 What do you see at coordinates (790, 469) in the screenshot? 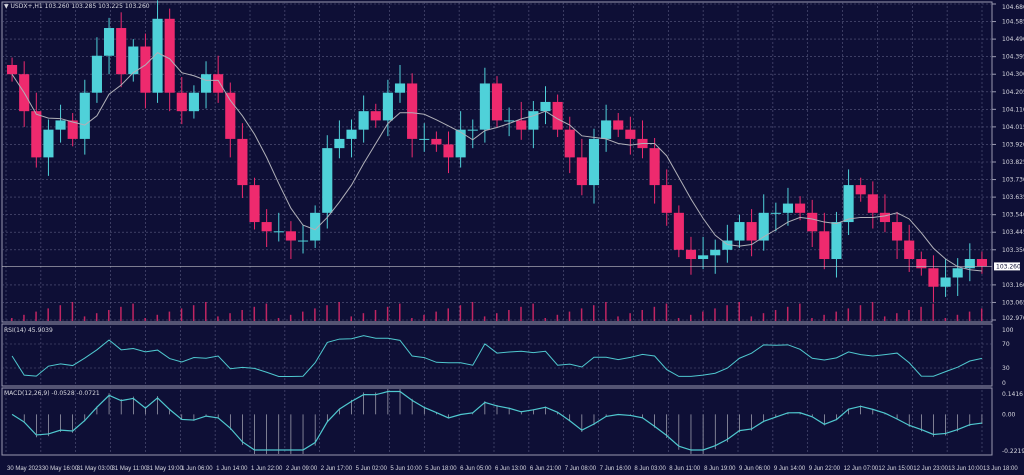
I see `time-tick: 9 Jun 14:00` at bounding box center [790, 469].